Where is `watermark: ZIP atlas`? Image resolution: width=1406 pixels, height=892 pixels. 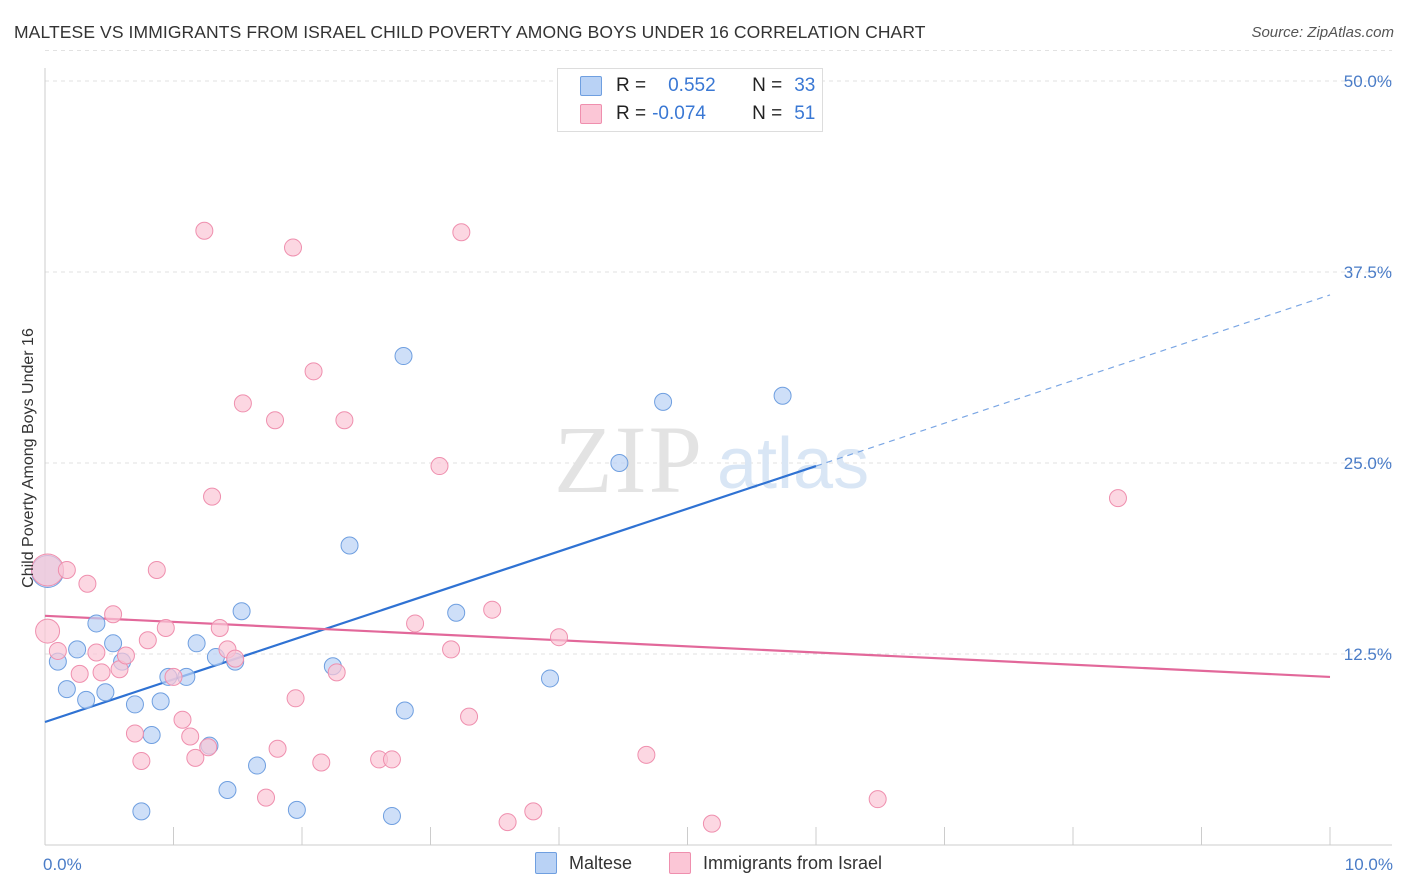 watermark: ZIP atlas is located at coordinates (711, 459).